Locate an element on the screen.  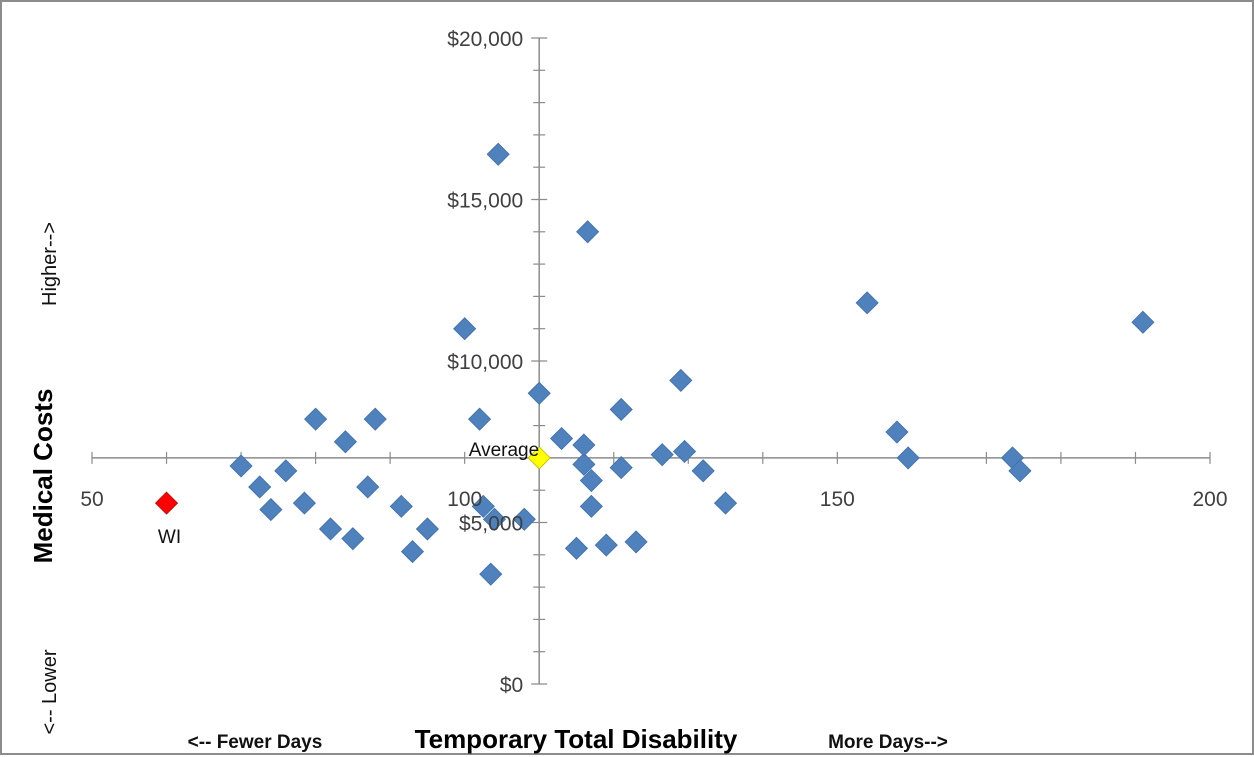
y-tick-label: $5,000 is located at coordinates (491, 524).